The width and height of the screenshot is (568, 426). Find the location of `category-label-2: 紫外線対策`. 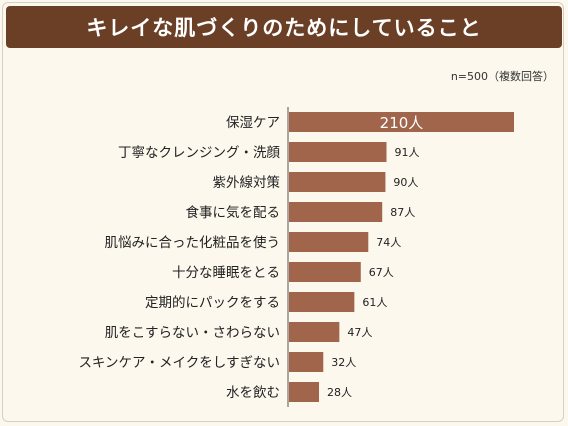

category-label-2: 紫外線対策 is located at coordinates (247, 182).